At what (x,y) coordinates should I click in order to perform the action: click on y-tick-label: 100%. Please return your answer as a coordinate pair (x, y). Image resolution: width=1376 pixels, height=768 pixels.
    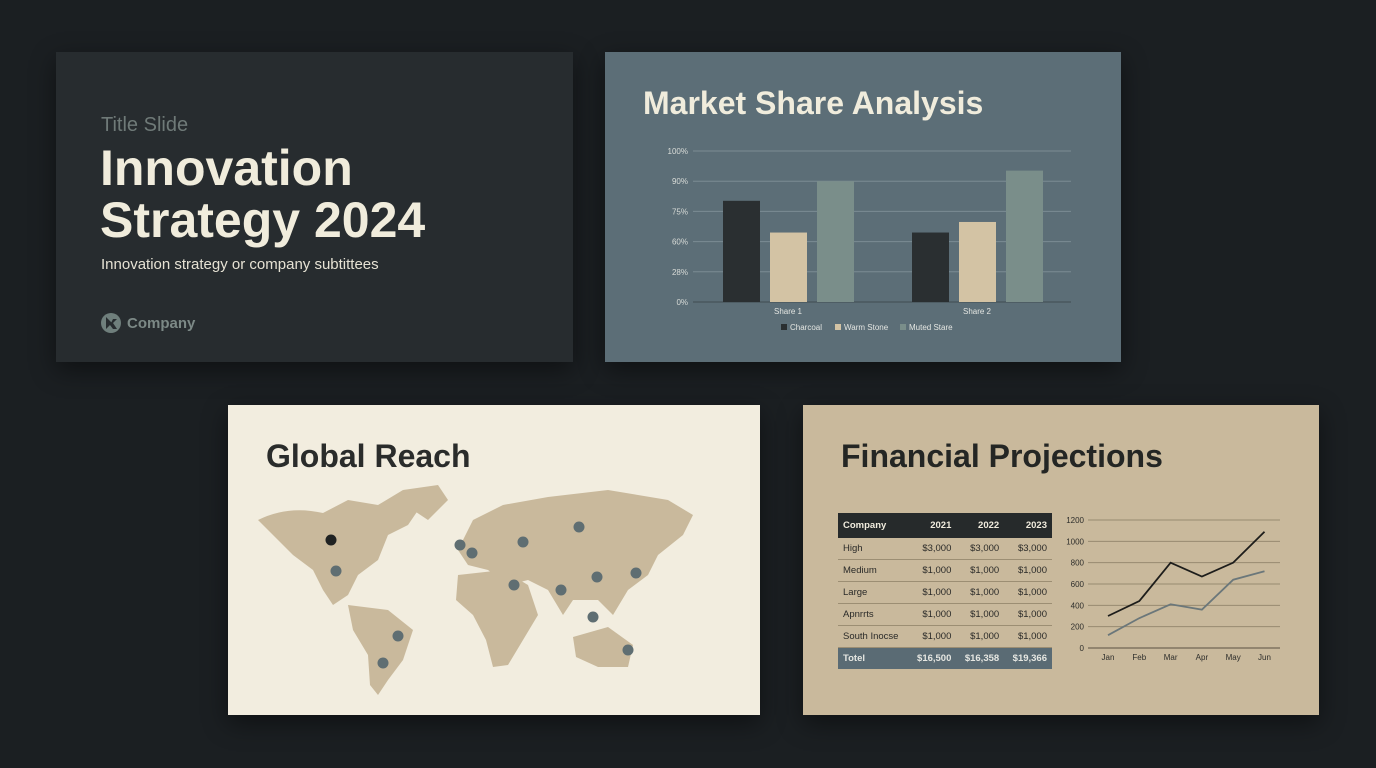
    Looking at the image, I should click on (678, 151).